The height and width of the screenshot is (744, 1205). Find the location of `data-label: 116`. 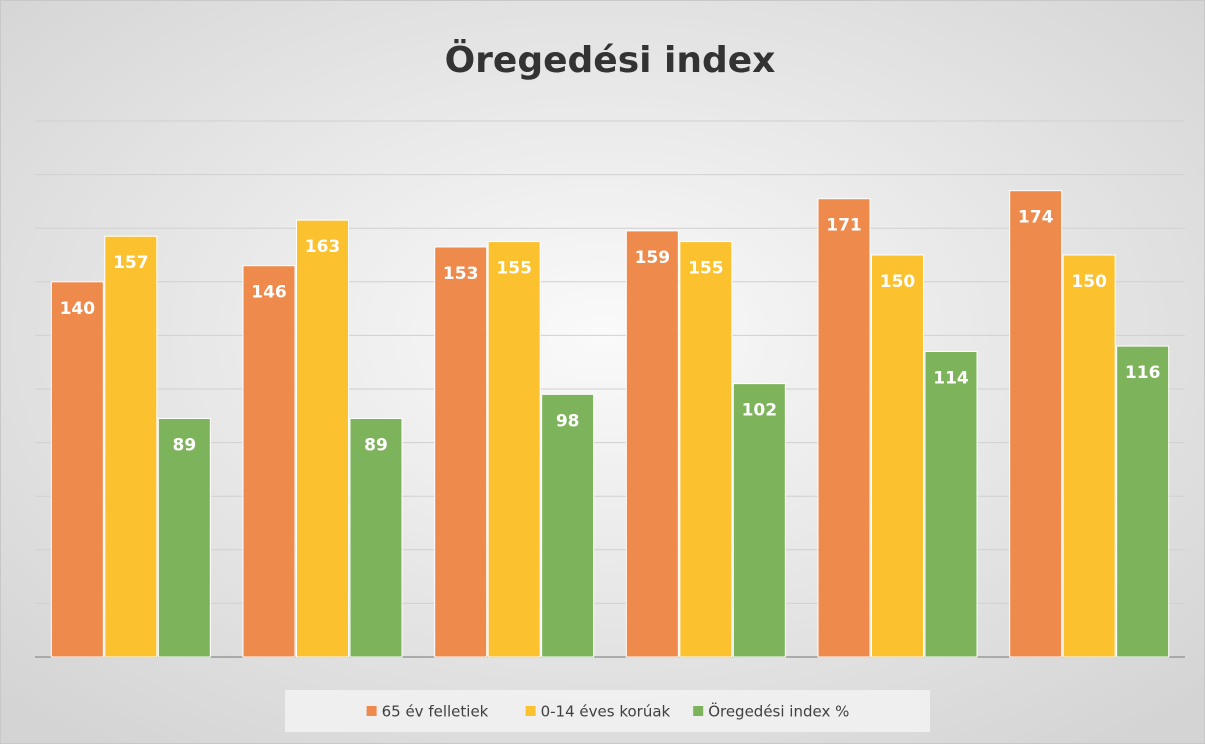

data-label: 116 is located at coordinates (1143, 373).